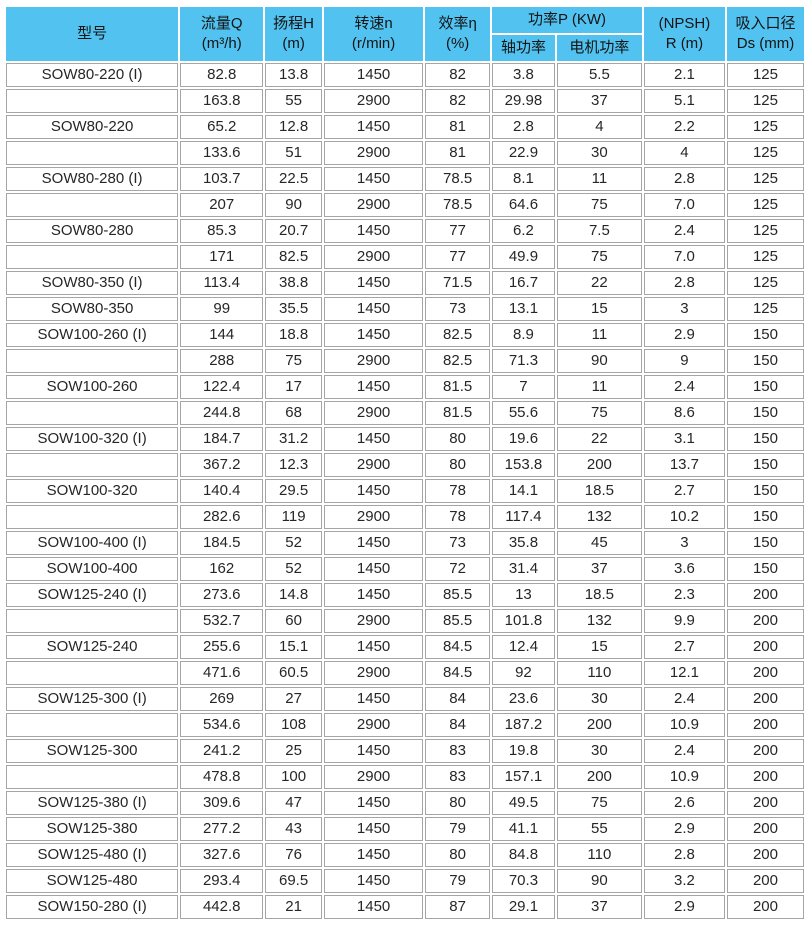 The height and width of the screenshot is (926, 810). I want to click on cell-value: 18.5, so click(599, 491).